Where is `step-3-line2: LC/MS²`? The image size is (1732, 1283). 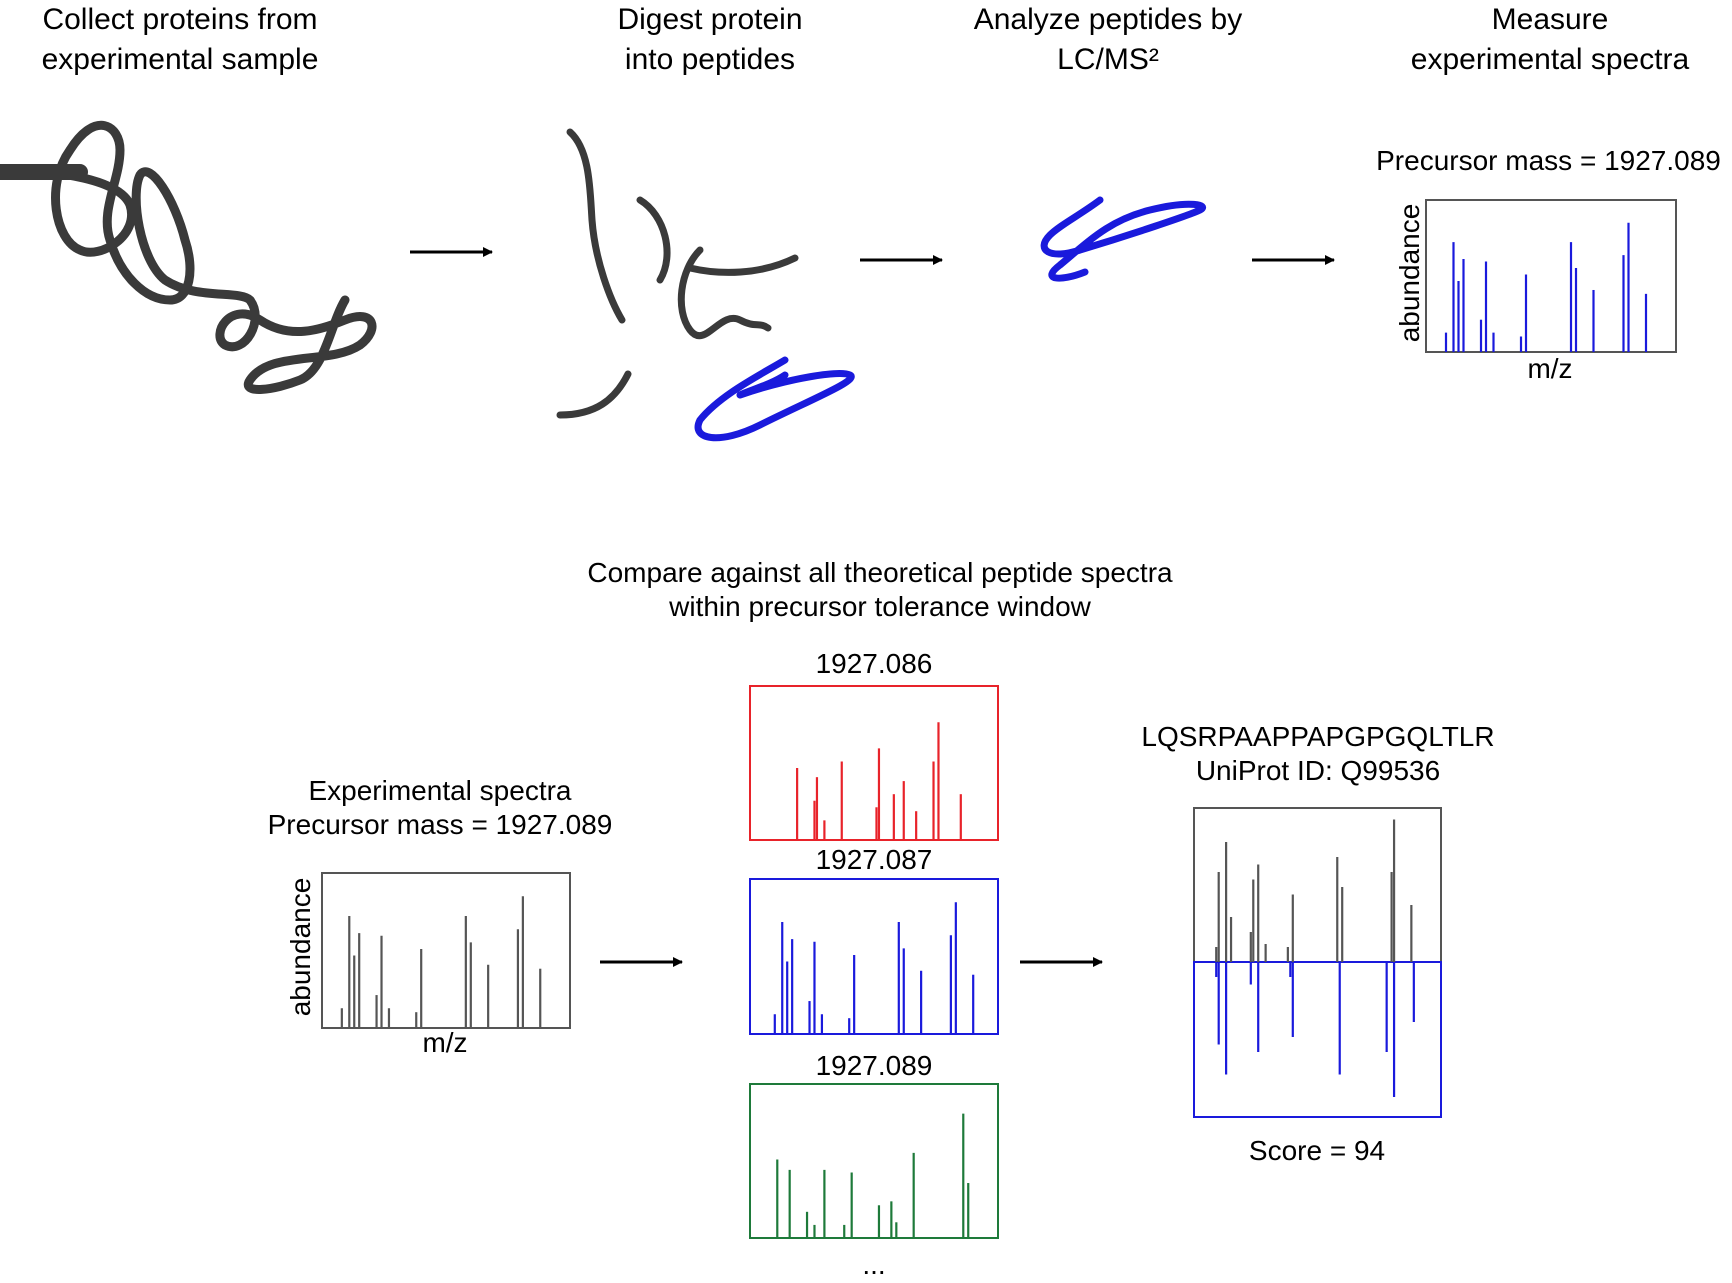
step-3-line2: LC/MS² is located at coordinates (1108, 59).